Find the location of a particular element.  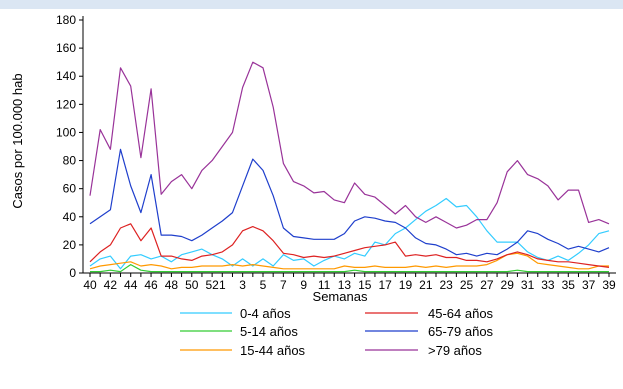

y-tick-label: 80 is located at coordinates (70, 161).